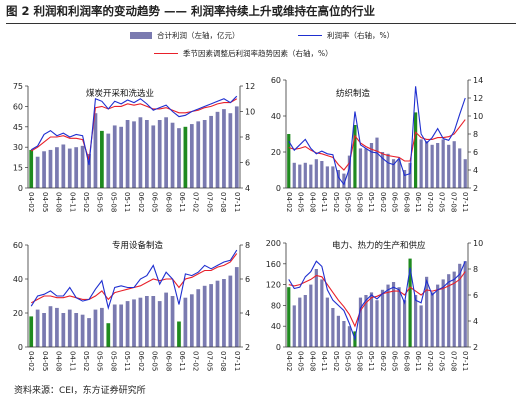 Image resolution: width=521 pixels, height=400 pixels. What do you see at coordinates (276, 305) in the screenshot?
I see `y-left-tick-label: 80` at bounding box center [276, 305].